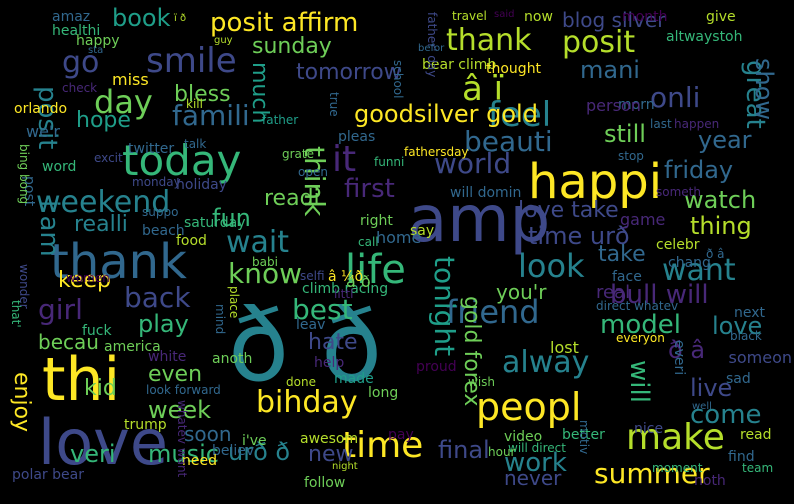  What do you see at coordinates (643, 219) in the screenshot?
I see `cloud-word: game` at bounding box center [643, 219].